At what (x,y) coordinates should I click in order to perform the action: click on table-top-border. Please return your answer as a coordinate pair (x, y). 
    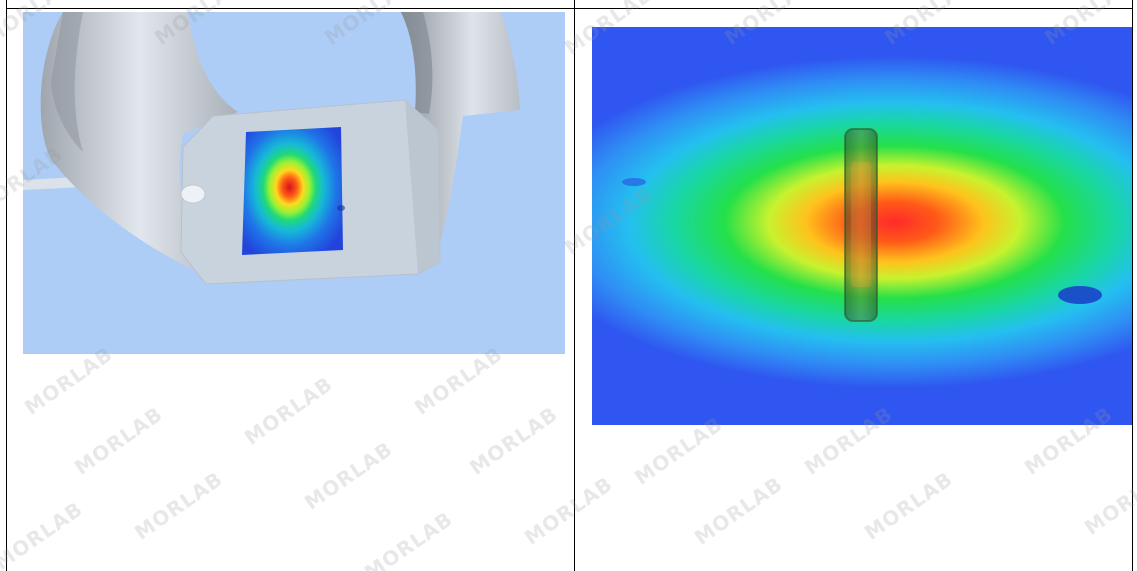
    Looking at the image, I should click on (569, 8).